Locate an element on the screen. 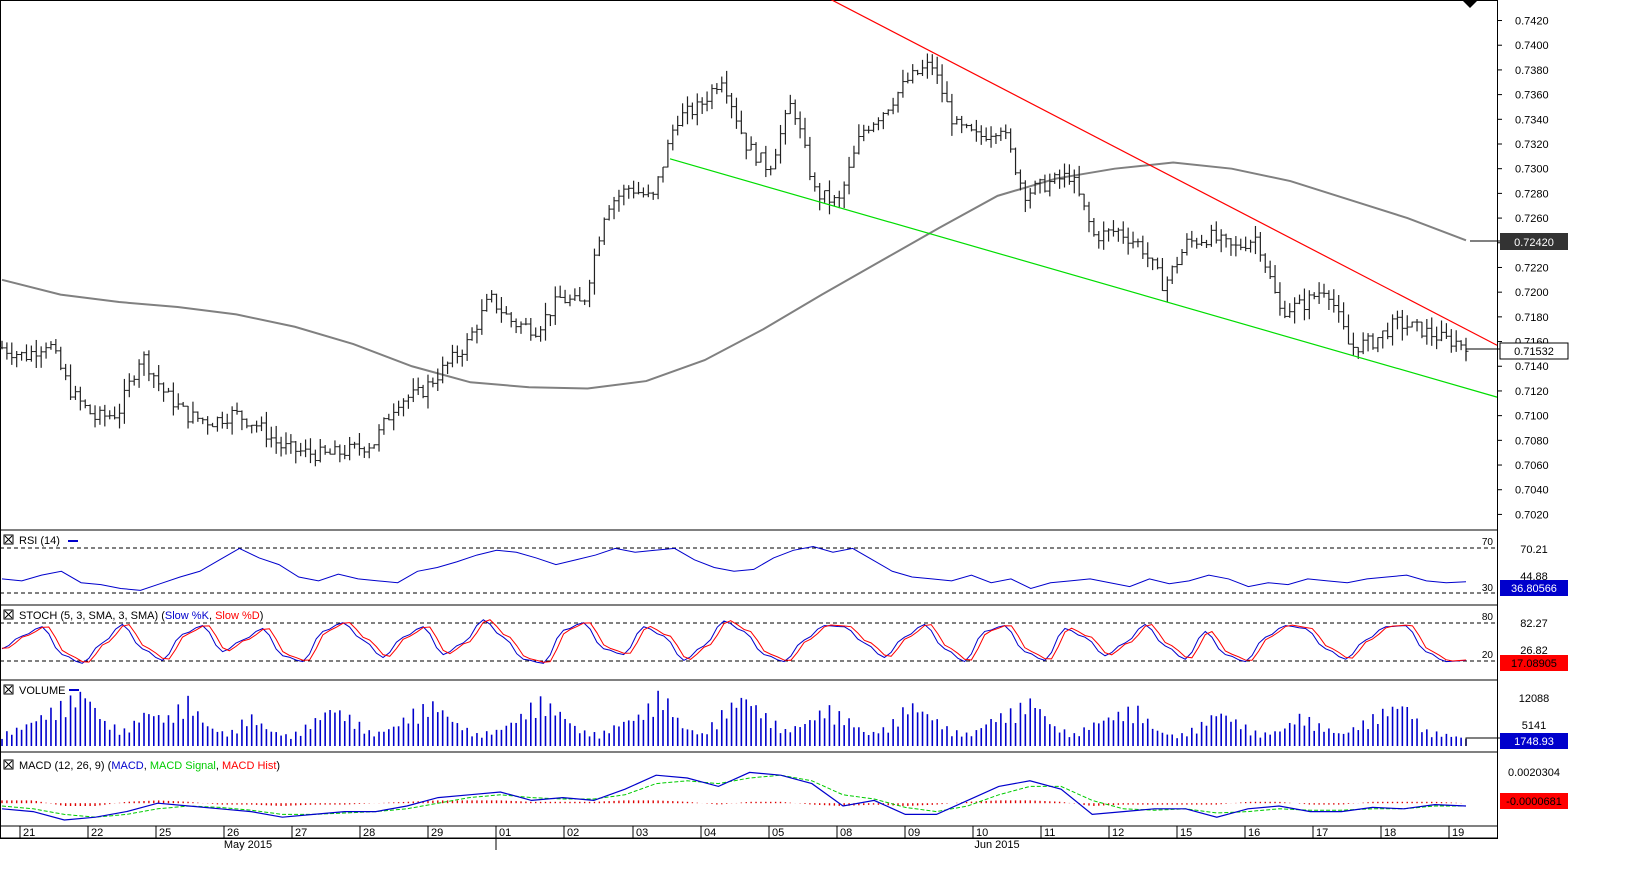 Image resolution: width=1651 pixels, height=895 pixels. price-tick-label: 0.7140 is located at coordinates (1532, 367).